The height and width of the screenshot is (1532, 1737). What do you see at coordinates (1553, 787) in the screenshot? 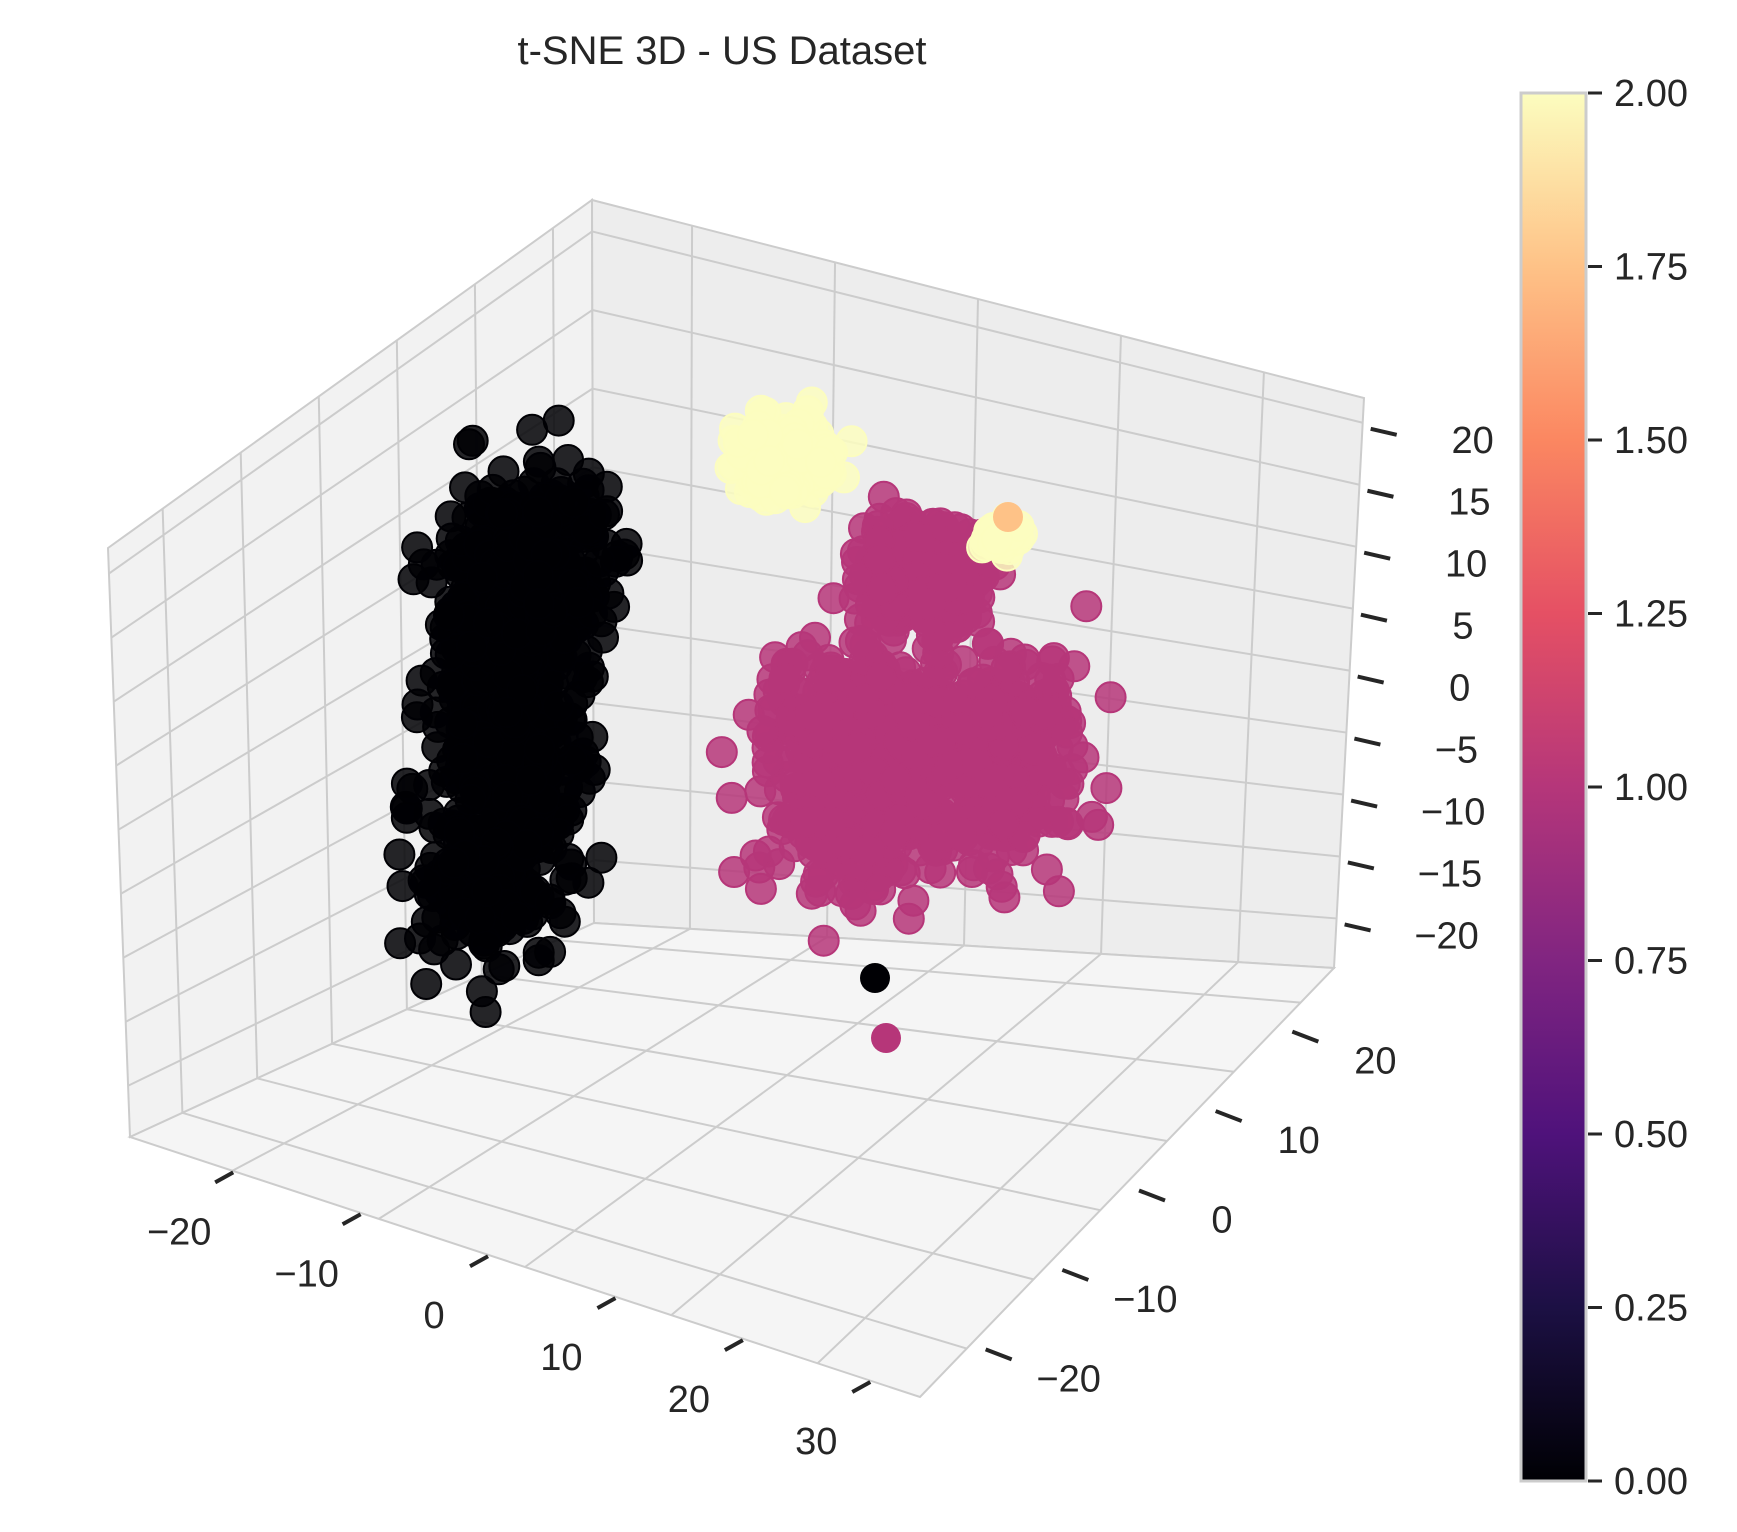
I see `colorbar-gradient` at bounding box center [1553, 787].